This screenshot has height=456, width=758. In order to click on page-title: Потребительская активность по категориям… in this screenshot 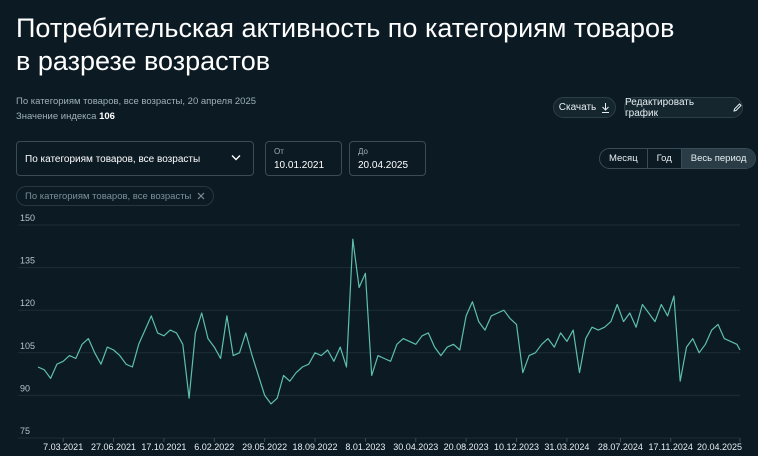, I will do `click(345, 45)`.